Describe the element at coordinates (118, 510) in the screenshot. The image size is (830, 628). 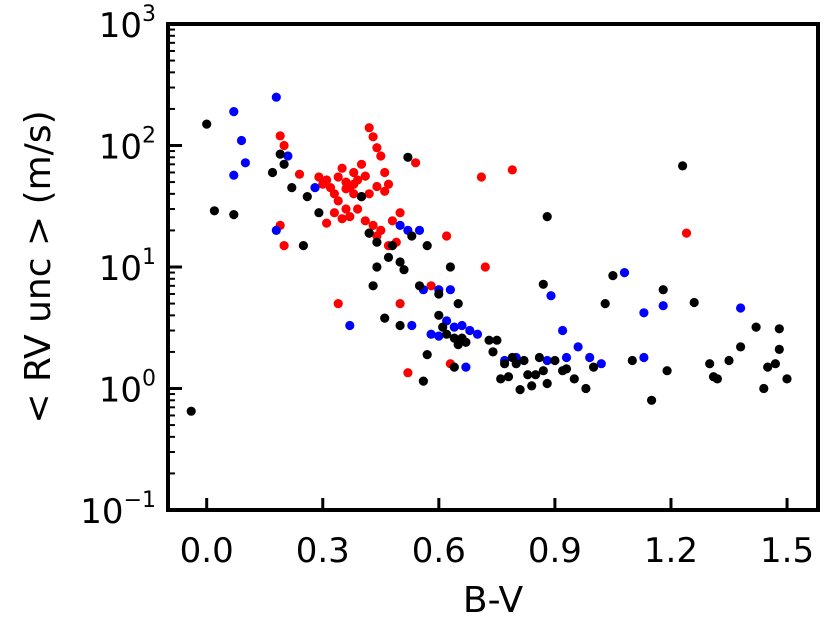
I see `y-tick-label: 10⁻¹` at that location.